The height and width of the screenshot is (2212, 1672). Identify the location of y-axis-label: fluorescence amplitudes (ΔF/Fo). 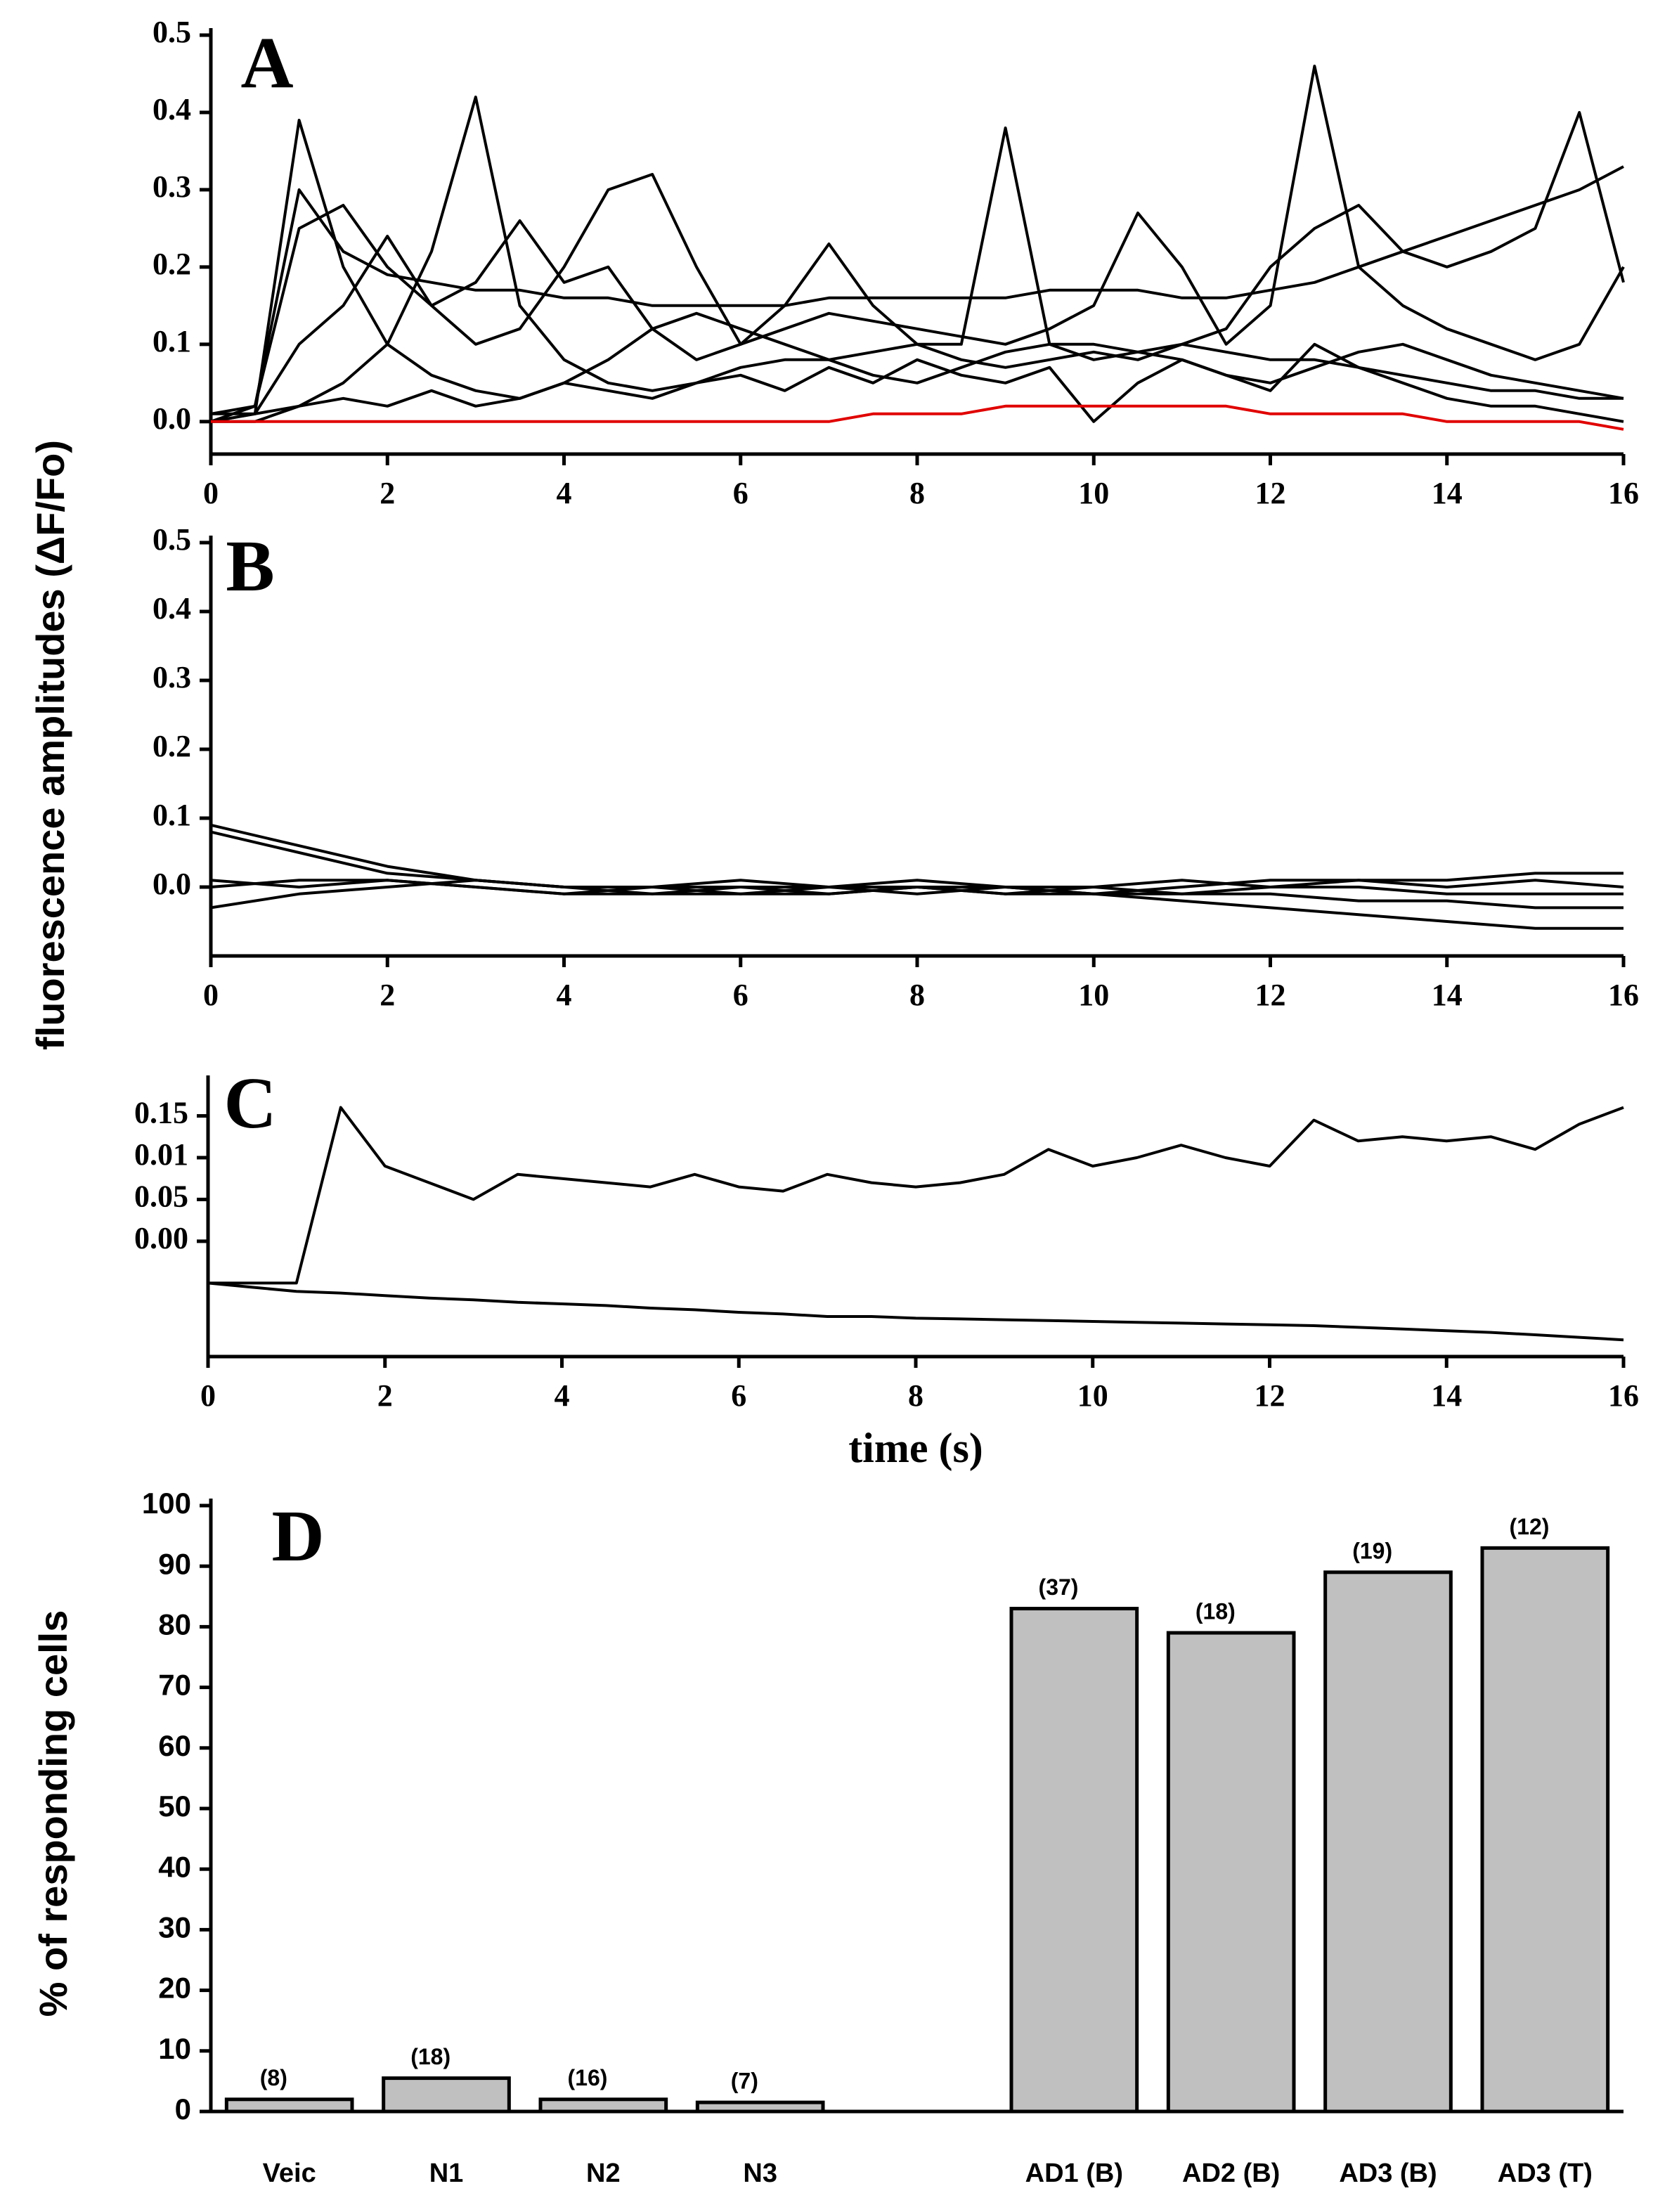
(50, 745).